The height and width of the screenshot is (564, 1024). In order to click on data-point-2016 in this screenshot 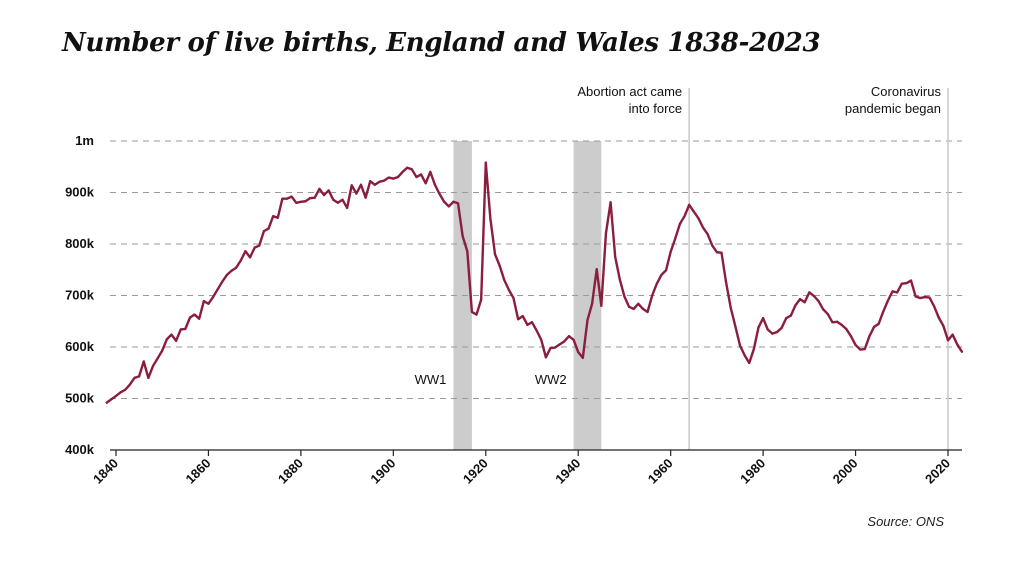, I will do `click(929, 297)`.